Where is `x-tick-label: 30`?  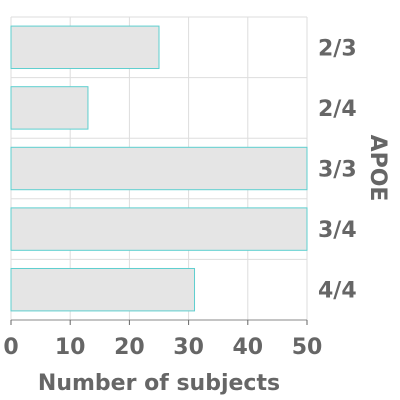
x-tick-label: 30 is located at coordinates (188, 347).